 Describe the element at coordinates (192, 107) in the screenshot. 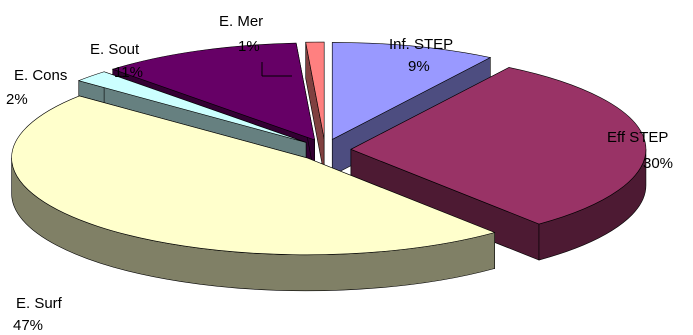

I see `slice-top-e-cons` at that location.